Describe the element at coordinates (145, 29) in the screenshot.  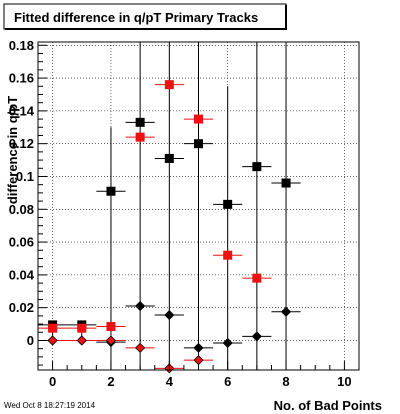
I see `title-box-shadow-bottom` at that location.